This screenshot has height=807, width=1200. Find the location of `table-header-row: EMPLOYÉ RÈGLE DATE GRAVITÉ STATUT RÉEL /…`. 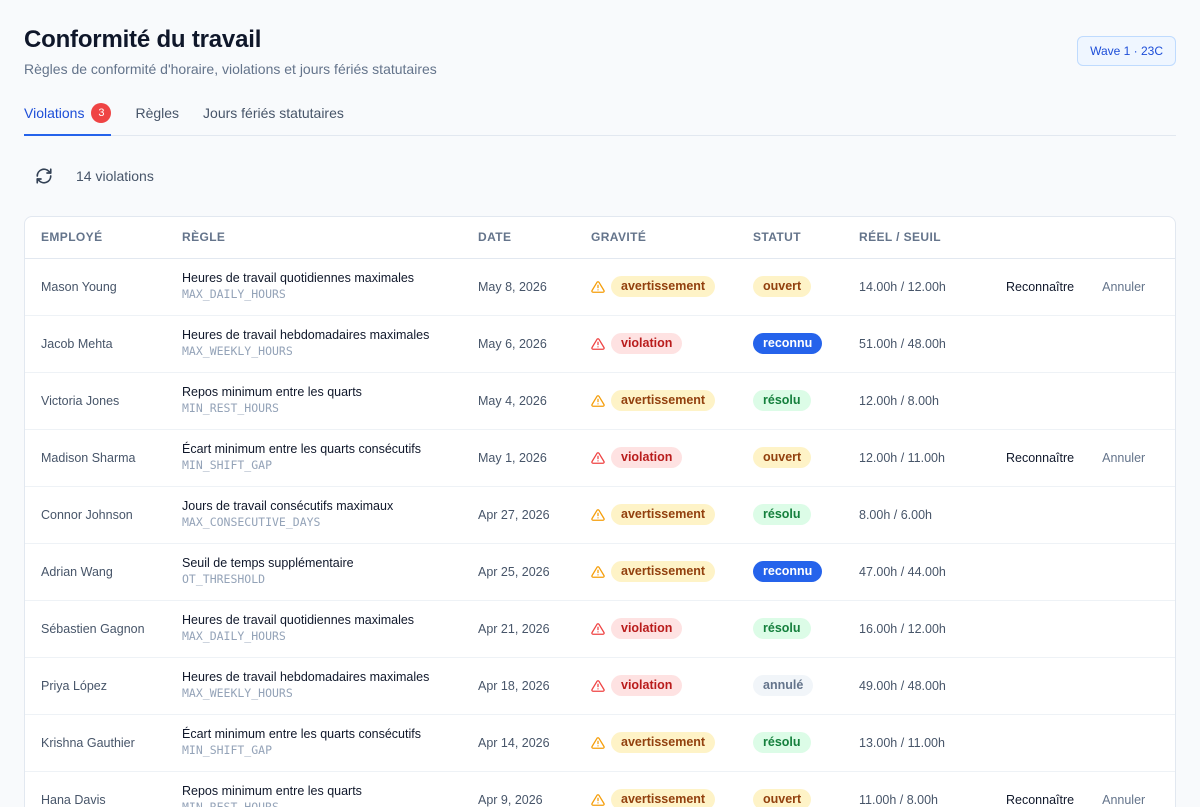

table-header-row: EMPLOYÉ RÈGLE DATE GRAVITÉ STATUT RÉEL /… is located at coordinates (600, 238).